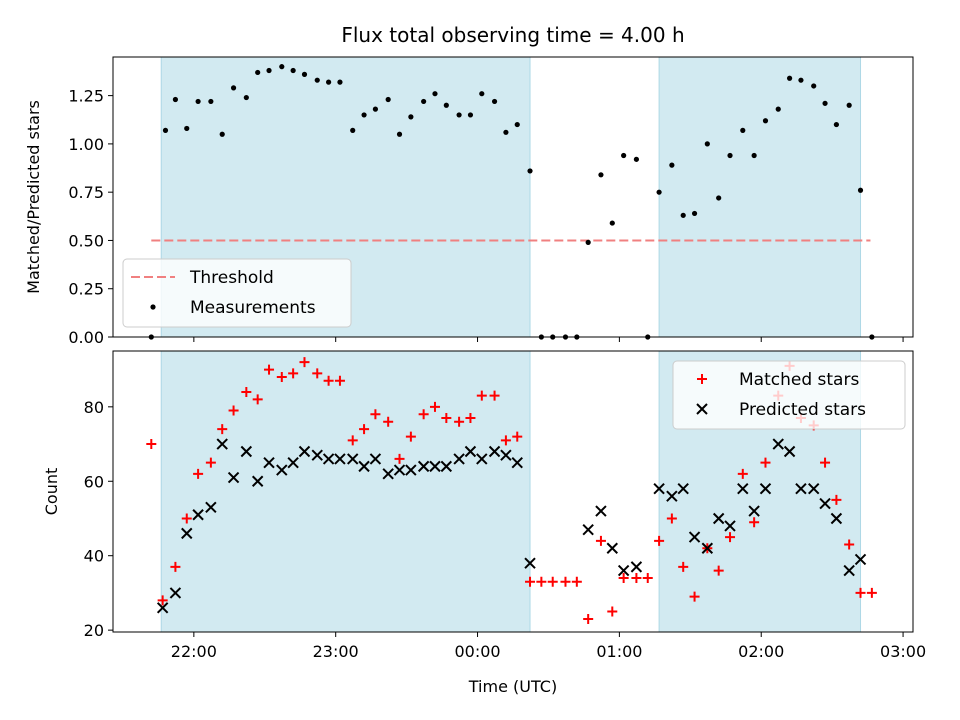 This screenshot has height=720, width=960. I want to click on top-legend-box, so click(237, 293).